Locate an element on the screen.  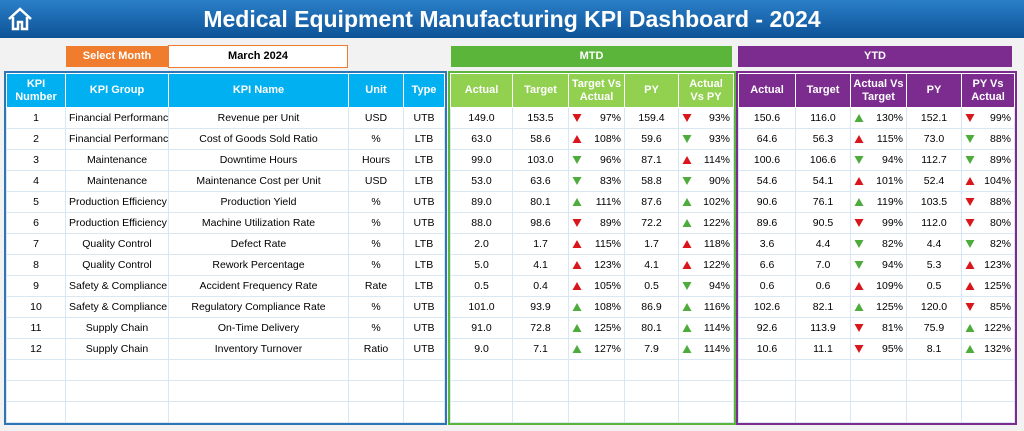
cell: 98.6 is located at coordinates (540, 223).